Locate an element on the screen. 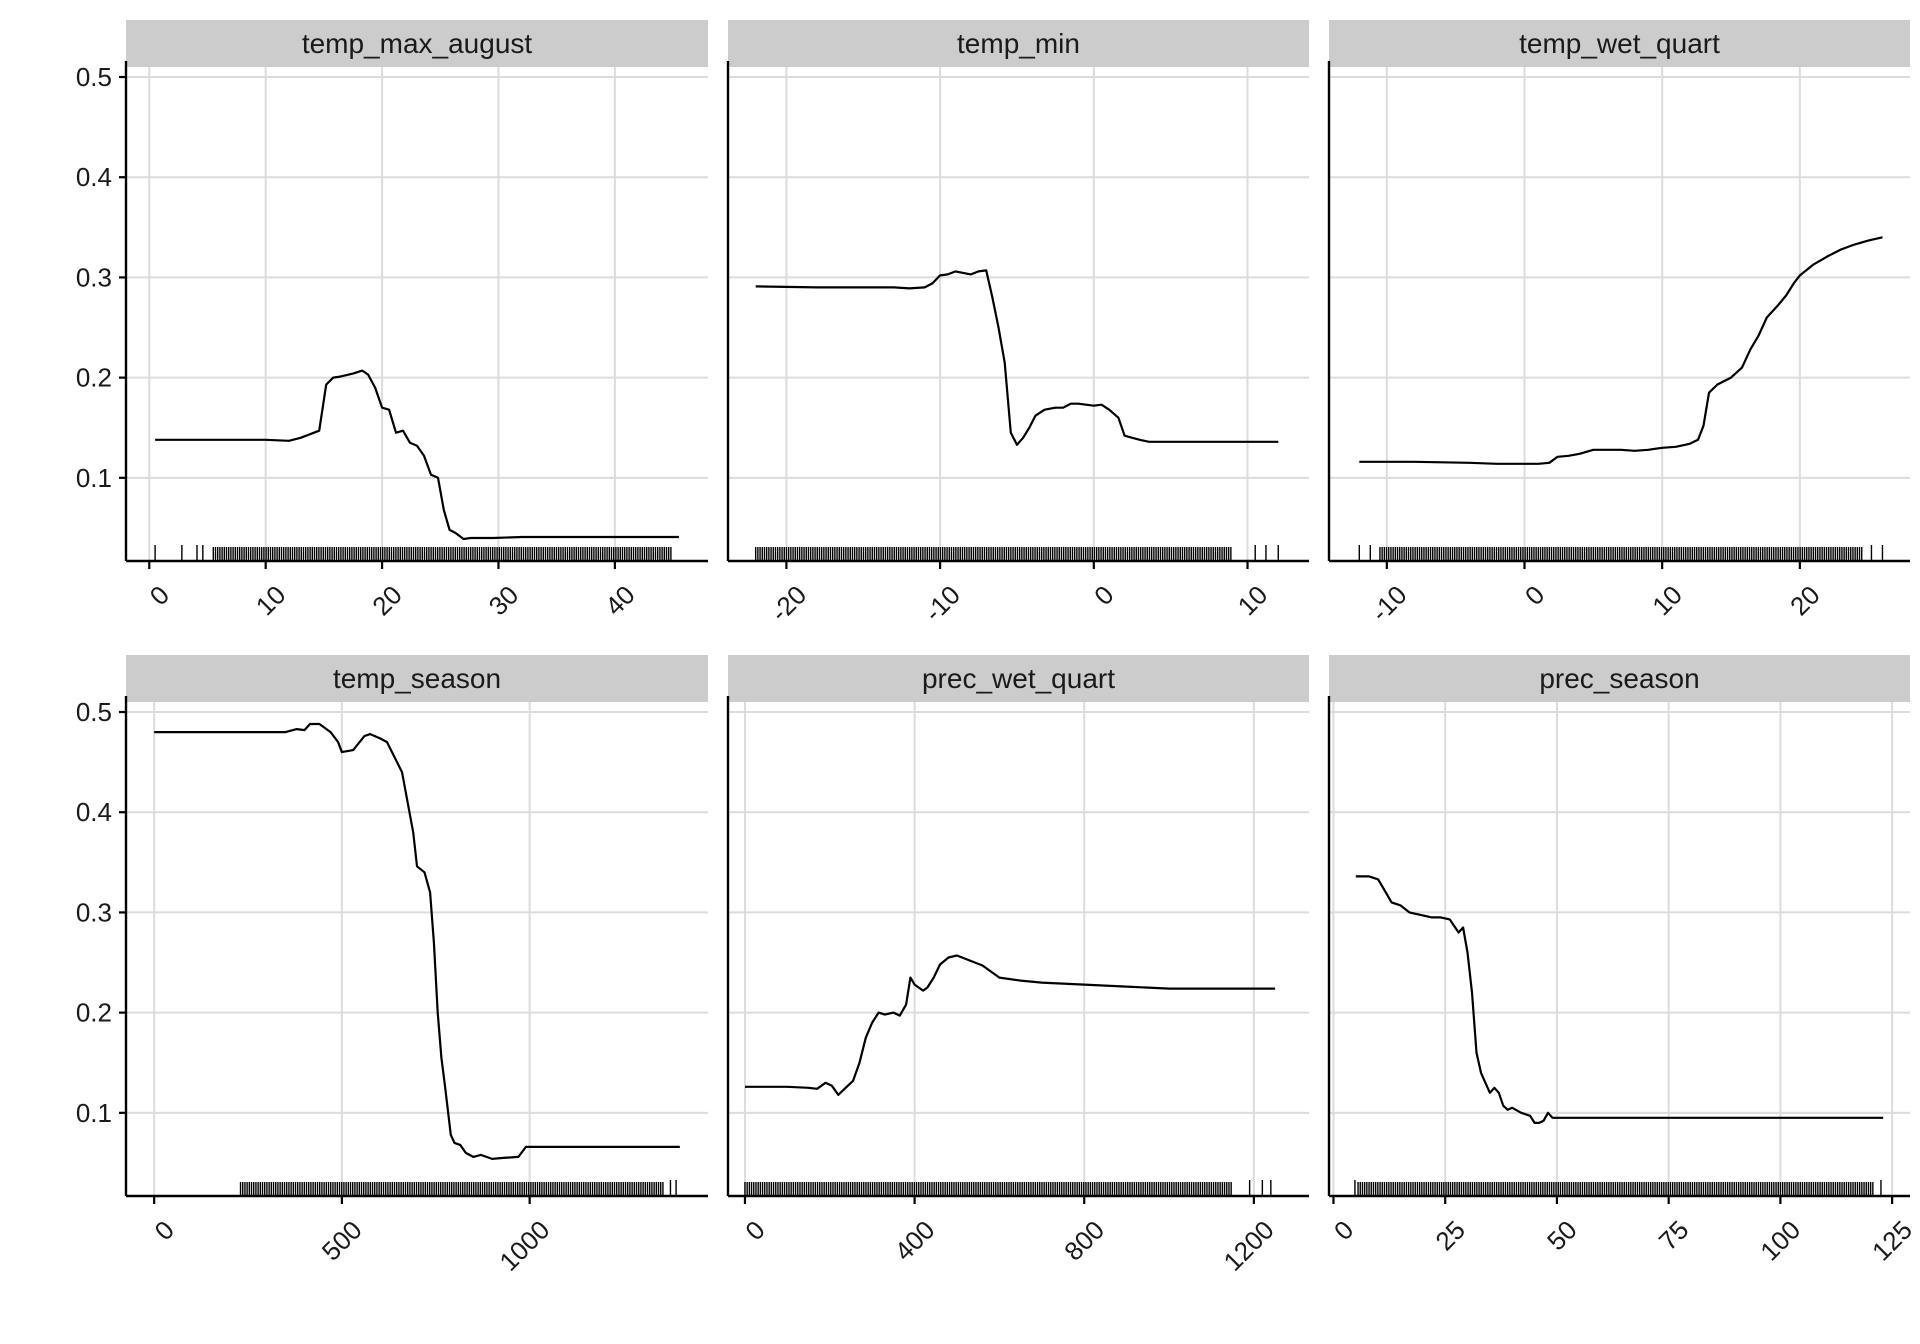 The image size is (1920, 1344). x-tick-label: 800 is located at coordinates (1084, 1241).